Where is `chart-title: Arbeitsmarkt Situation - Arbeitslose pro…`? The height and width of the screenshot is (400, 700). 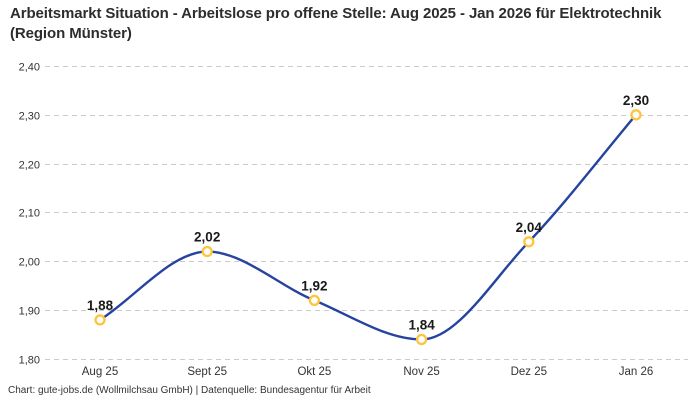
chart-title: Arbeitsmarkt Situation - Arbeitslose pro… is located at coordinates (336, 23).